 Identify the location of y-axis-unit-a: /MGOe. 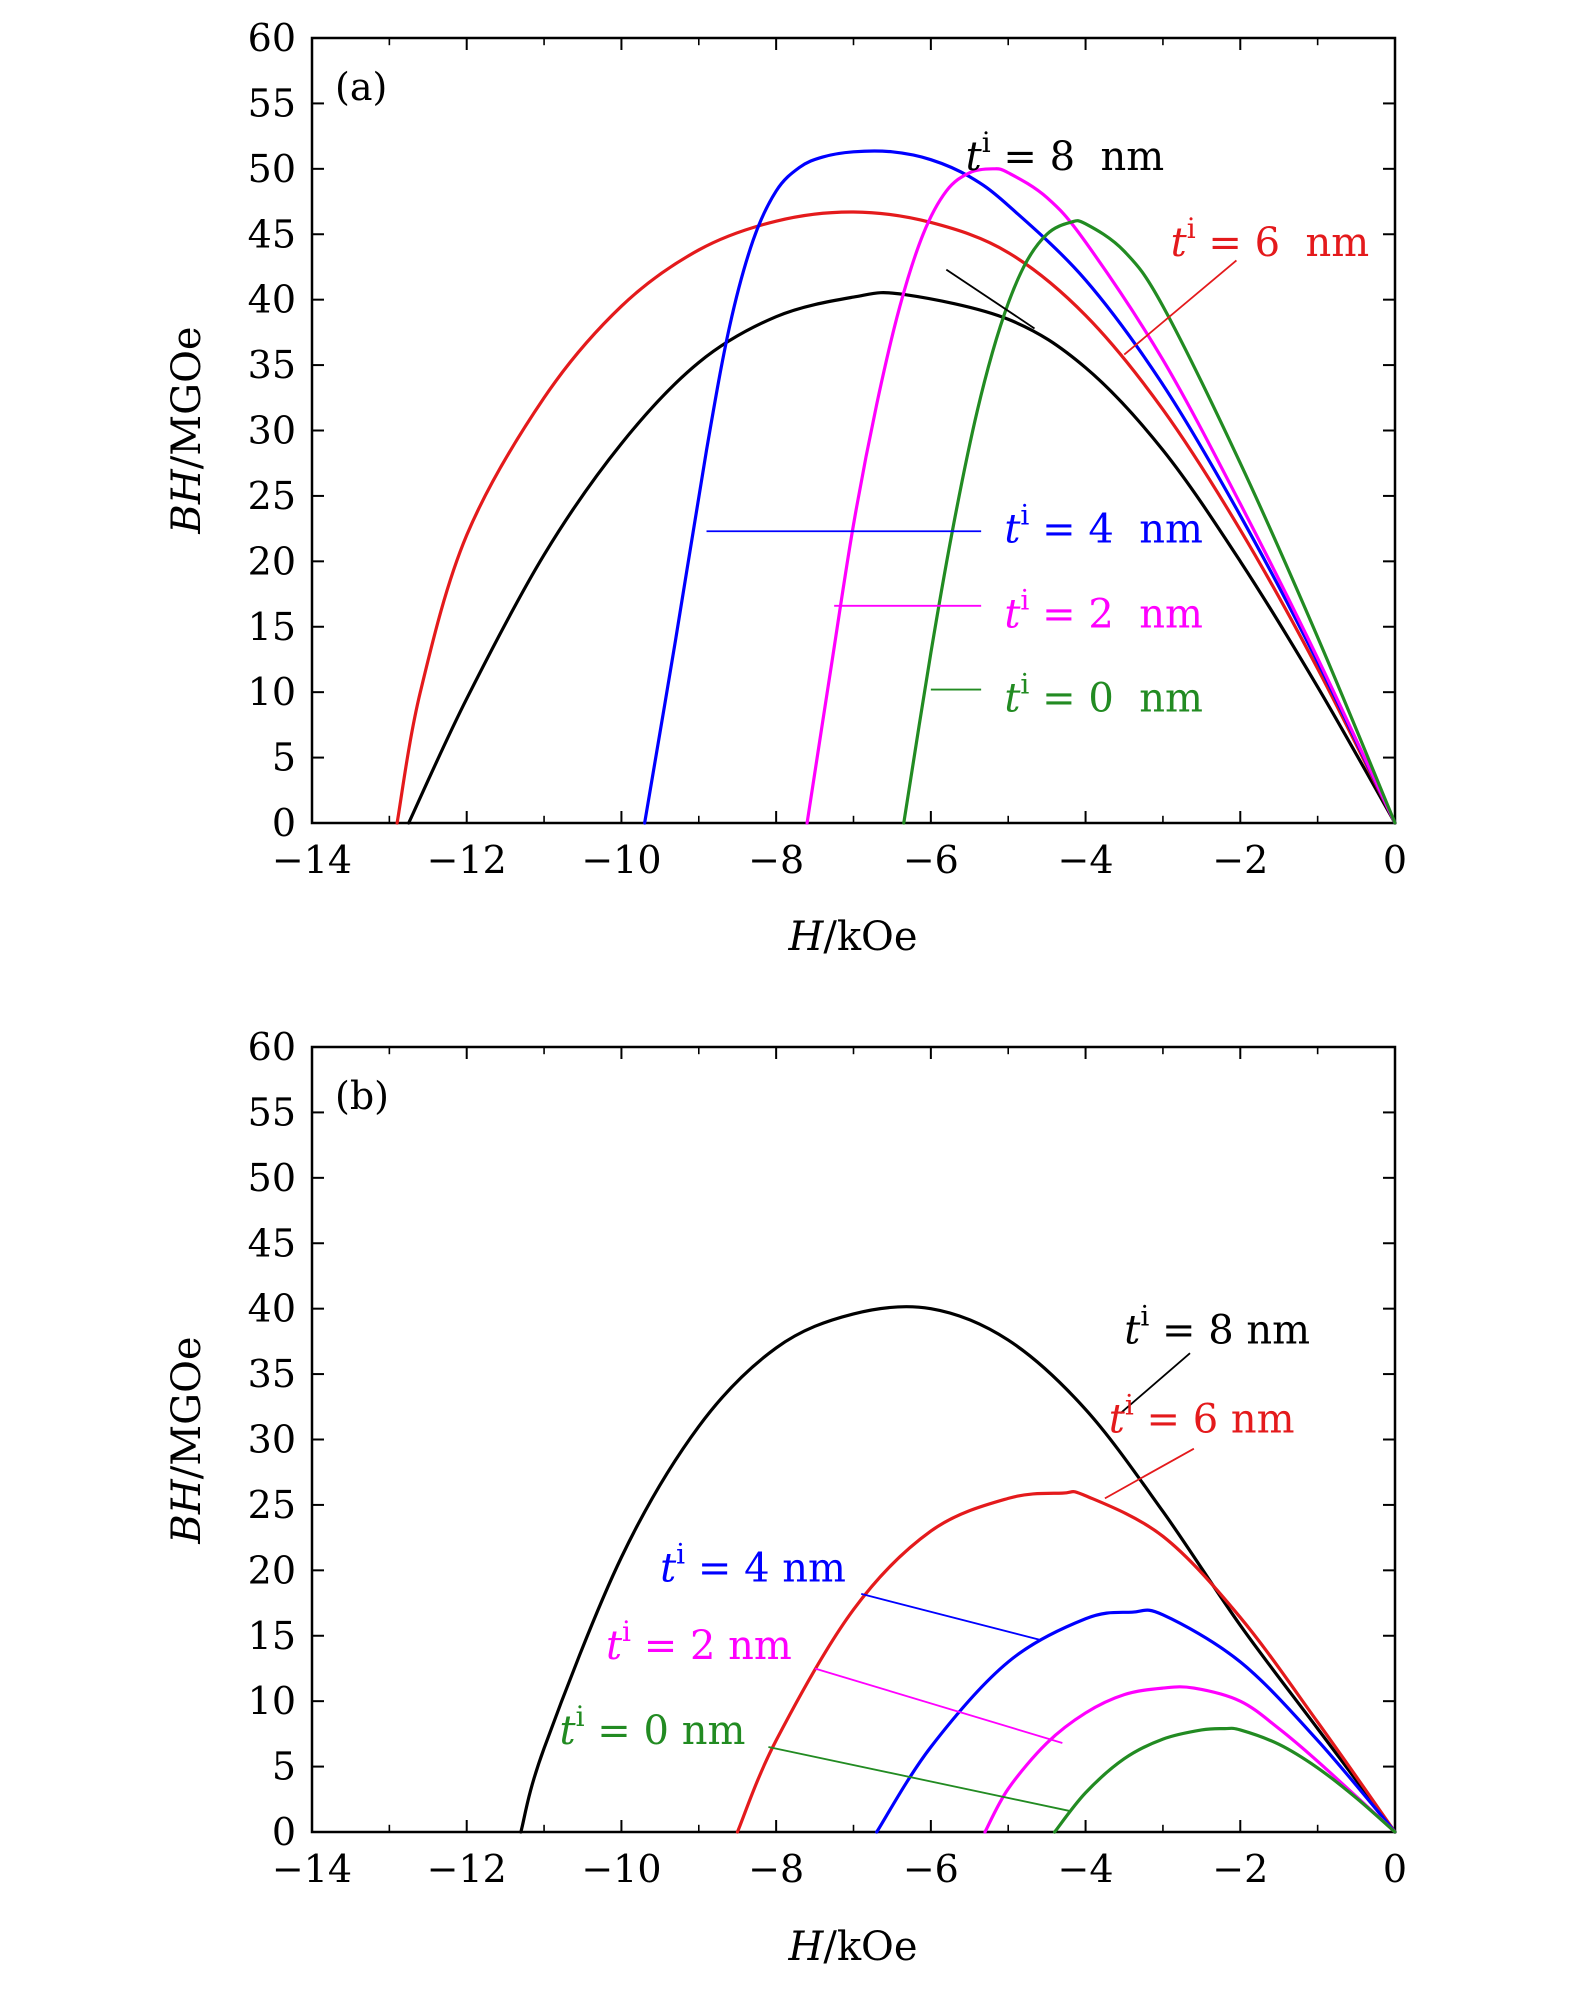
(187, 397).